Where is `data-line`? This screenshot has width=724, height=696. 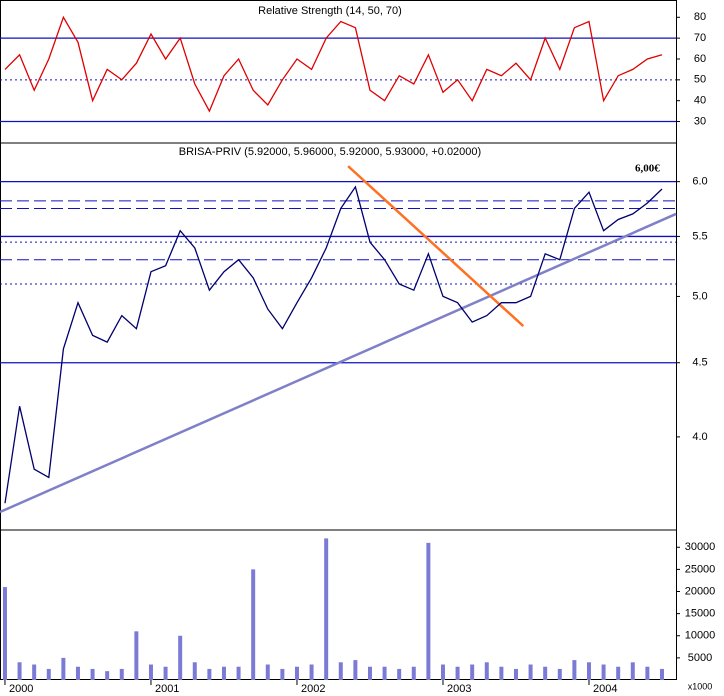 data-line is located at coordinates (333, 64).